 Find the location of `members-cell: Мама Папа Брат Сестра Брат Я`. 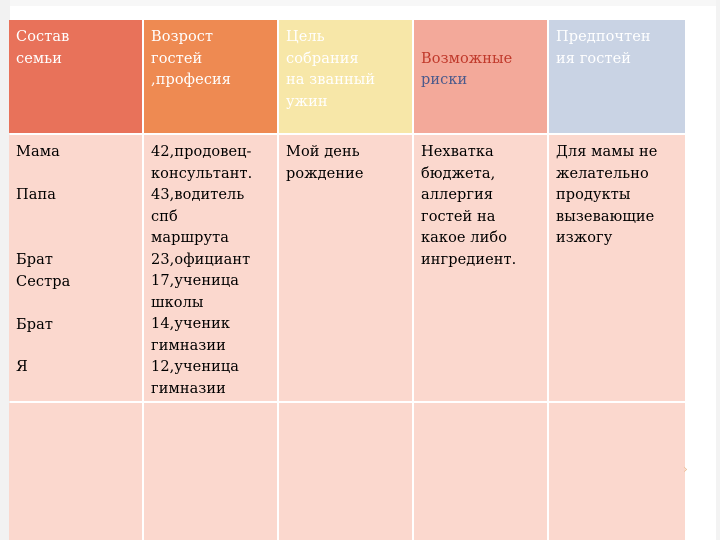

members-cell: Мама Папа Брат Сестра Брат Я is located at coordinates (75, 268).